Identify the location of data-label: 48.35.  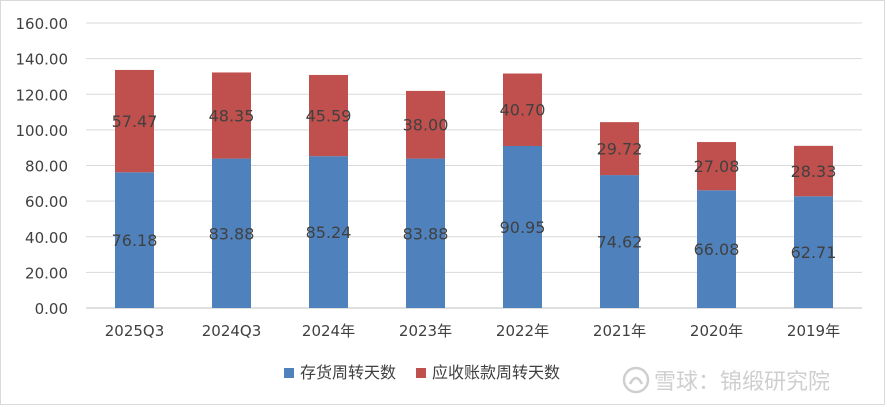
(232, 116).